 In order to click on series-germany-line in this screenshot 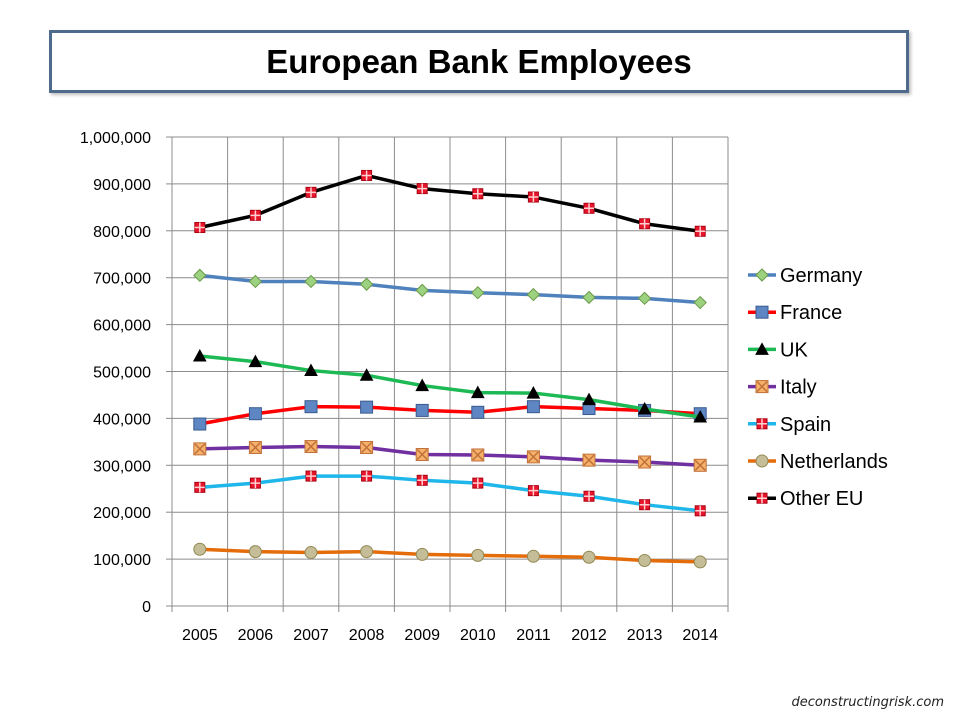, I will do `click(450, 289)`.